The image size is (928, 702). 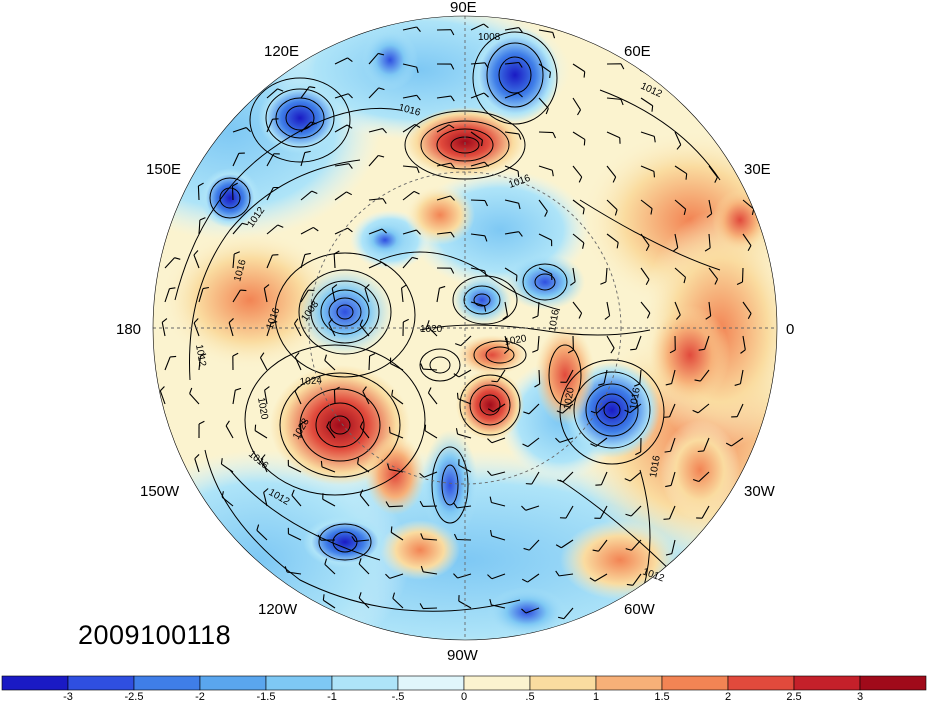 What do you see at coordinates (395, 475) in the screenshot?
I see `red-cell-alaska-south` at bounding box center [395, 475].